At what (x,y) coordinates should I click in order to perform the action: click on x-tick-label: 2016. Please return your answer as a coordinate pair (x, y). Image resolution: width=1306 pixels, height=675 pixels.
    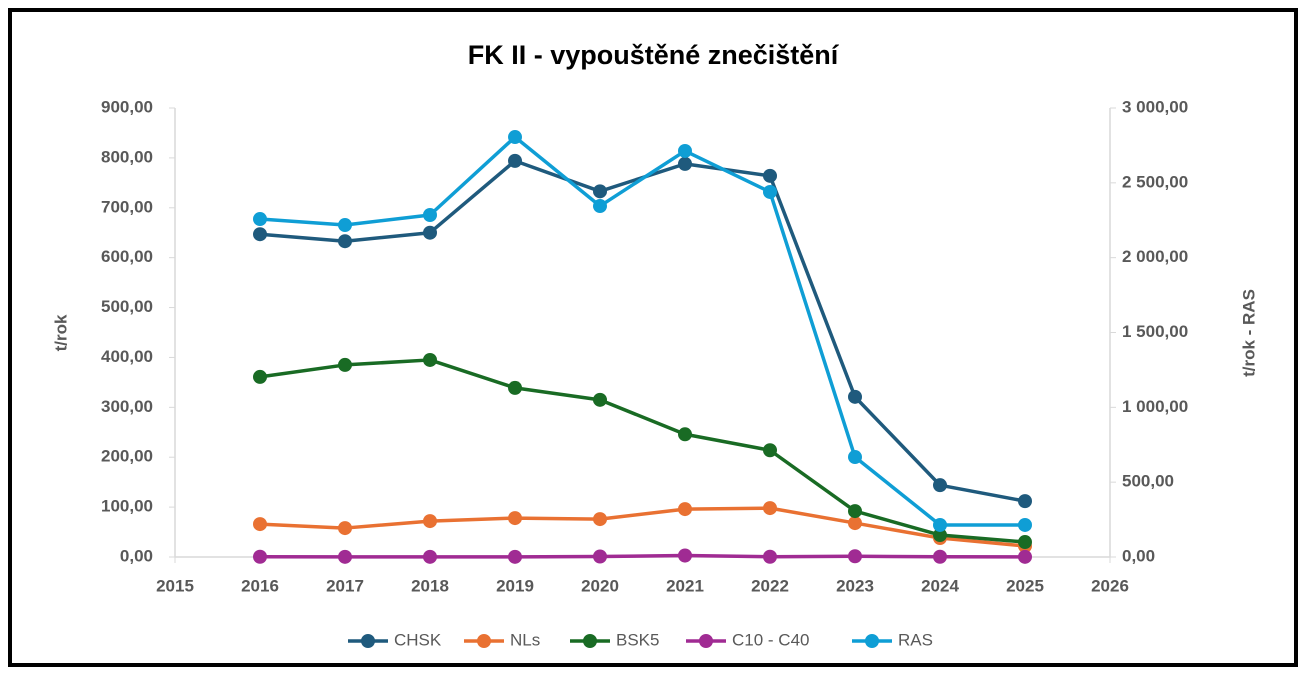
    Looking at the image, I should click on (260, 585).